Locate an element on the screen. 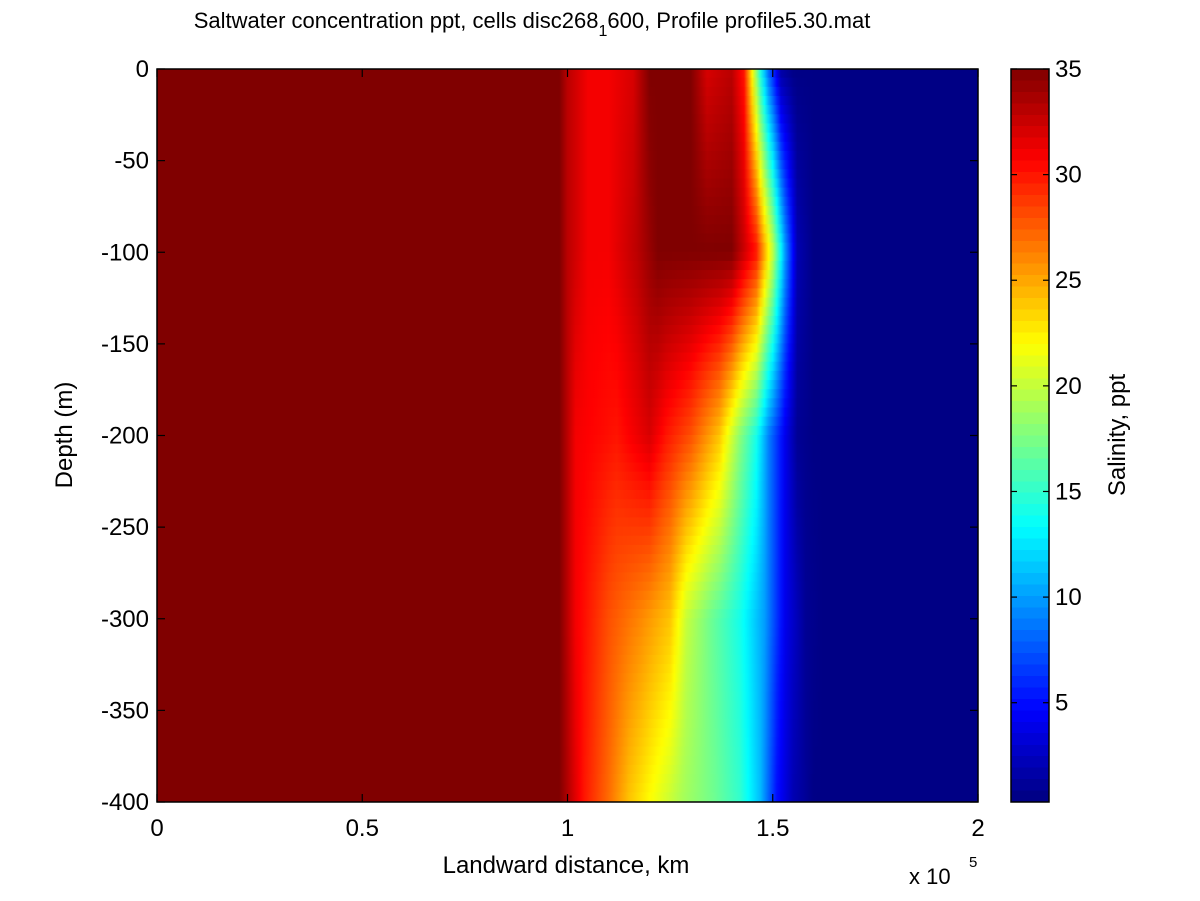  x-multiplier: x 10 5 is located at coordinates (943, 871).